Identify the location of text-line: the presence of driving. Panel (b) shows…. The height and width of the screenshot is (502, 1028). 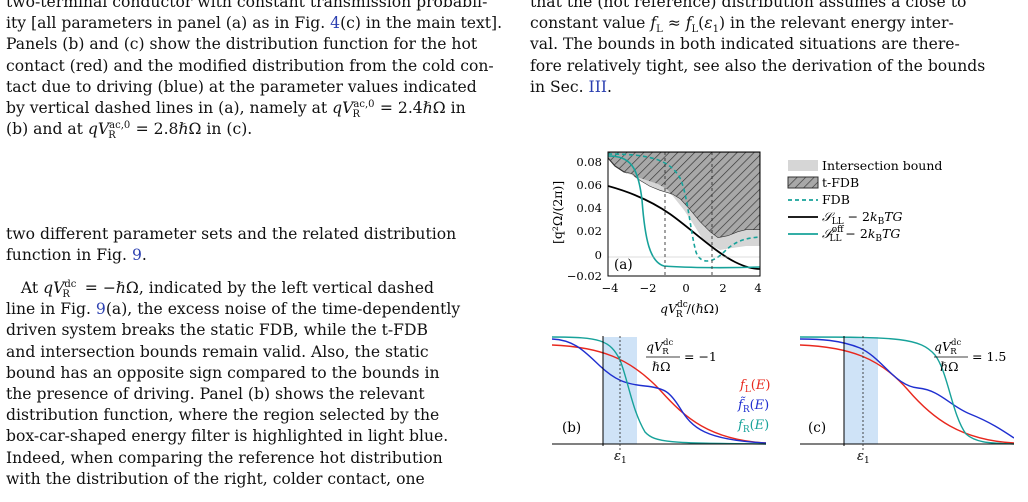
(215, 394).